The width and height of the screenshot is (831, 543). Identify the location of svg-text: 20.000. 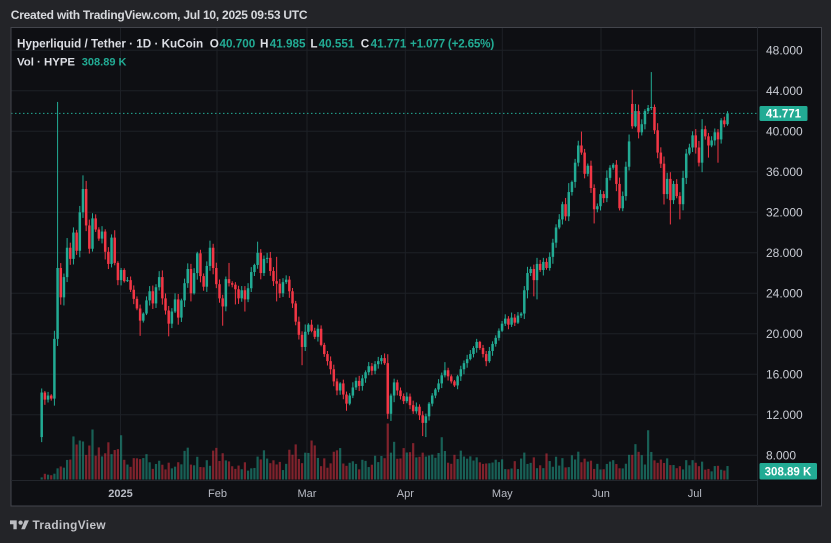
(784, 334).